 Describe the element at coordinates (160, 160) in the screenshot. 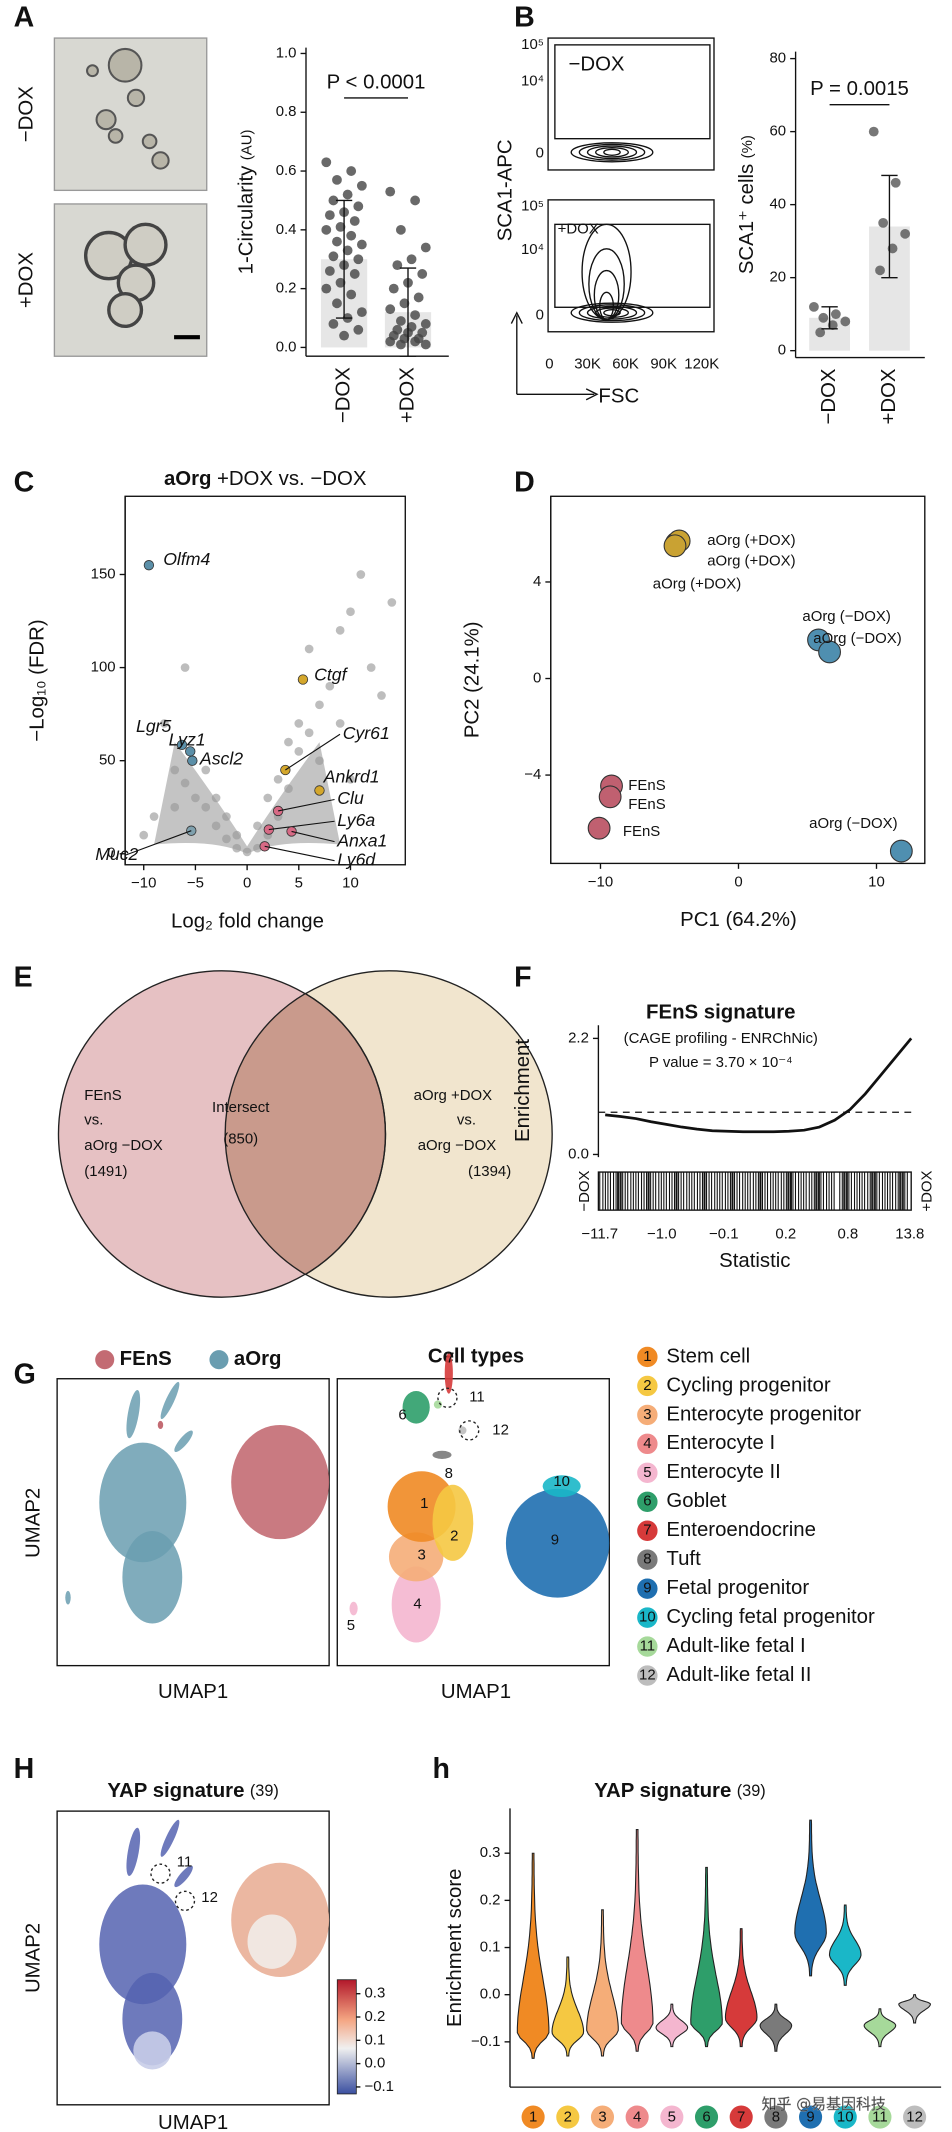

I see `organoid` at that location.